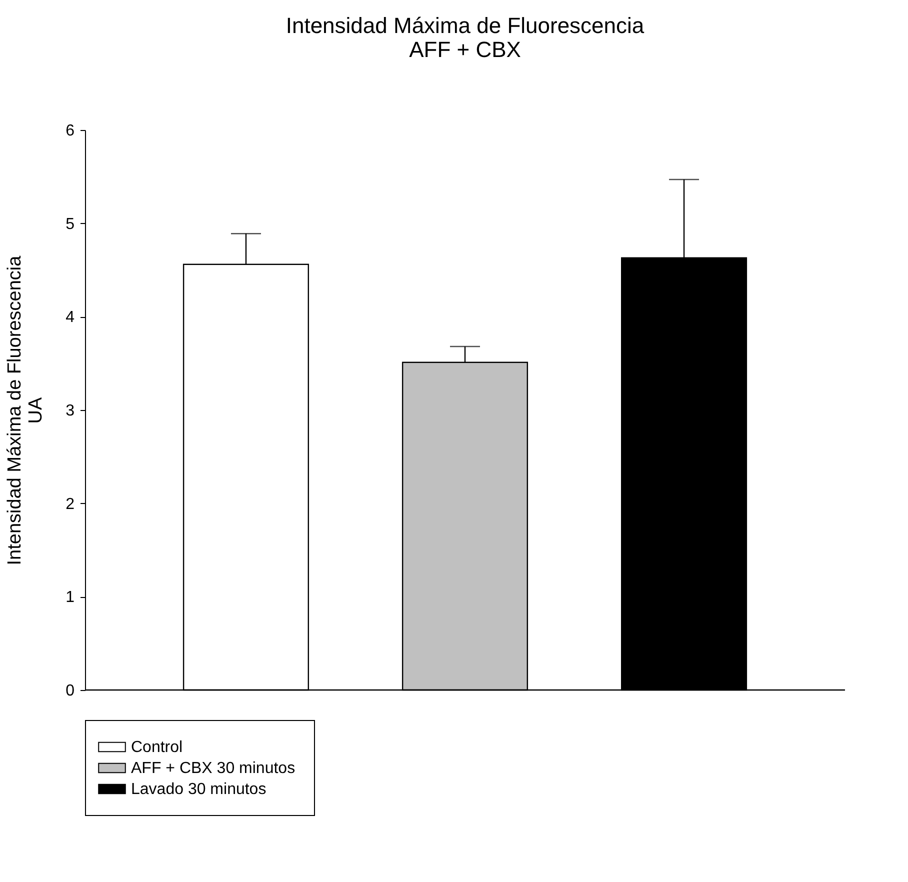 Image resolution: width=908 pixels, height=882 pixels. I want to click on legend-label: Control, so click(157, 747).